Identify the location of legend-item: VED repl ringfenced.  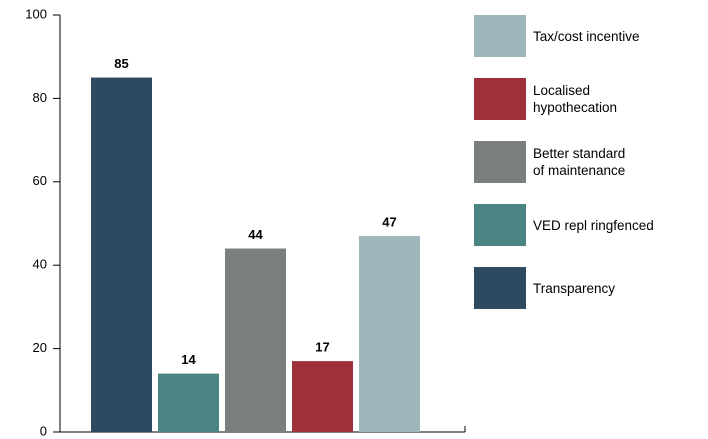
(564, 225).